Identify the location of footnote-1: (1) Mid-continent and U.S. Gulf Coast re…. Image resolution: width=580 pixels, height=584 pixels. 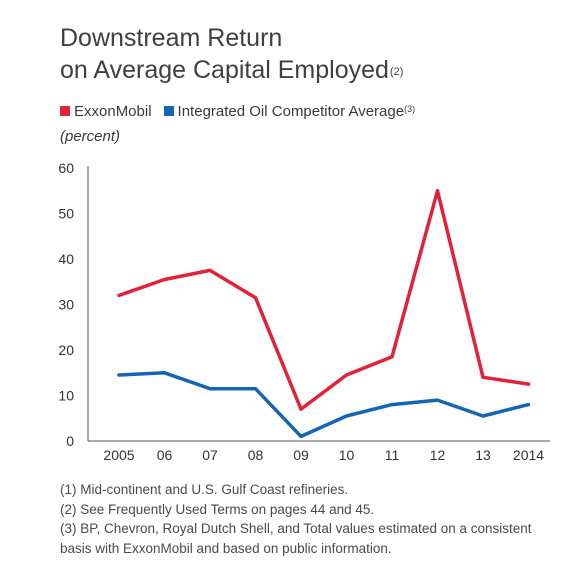
(204, 489).